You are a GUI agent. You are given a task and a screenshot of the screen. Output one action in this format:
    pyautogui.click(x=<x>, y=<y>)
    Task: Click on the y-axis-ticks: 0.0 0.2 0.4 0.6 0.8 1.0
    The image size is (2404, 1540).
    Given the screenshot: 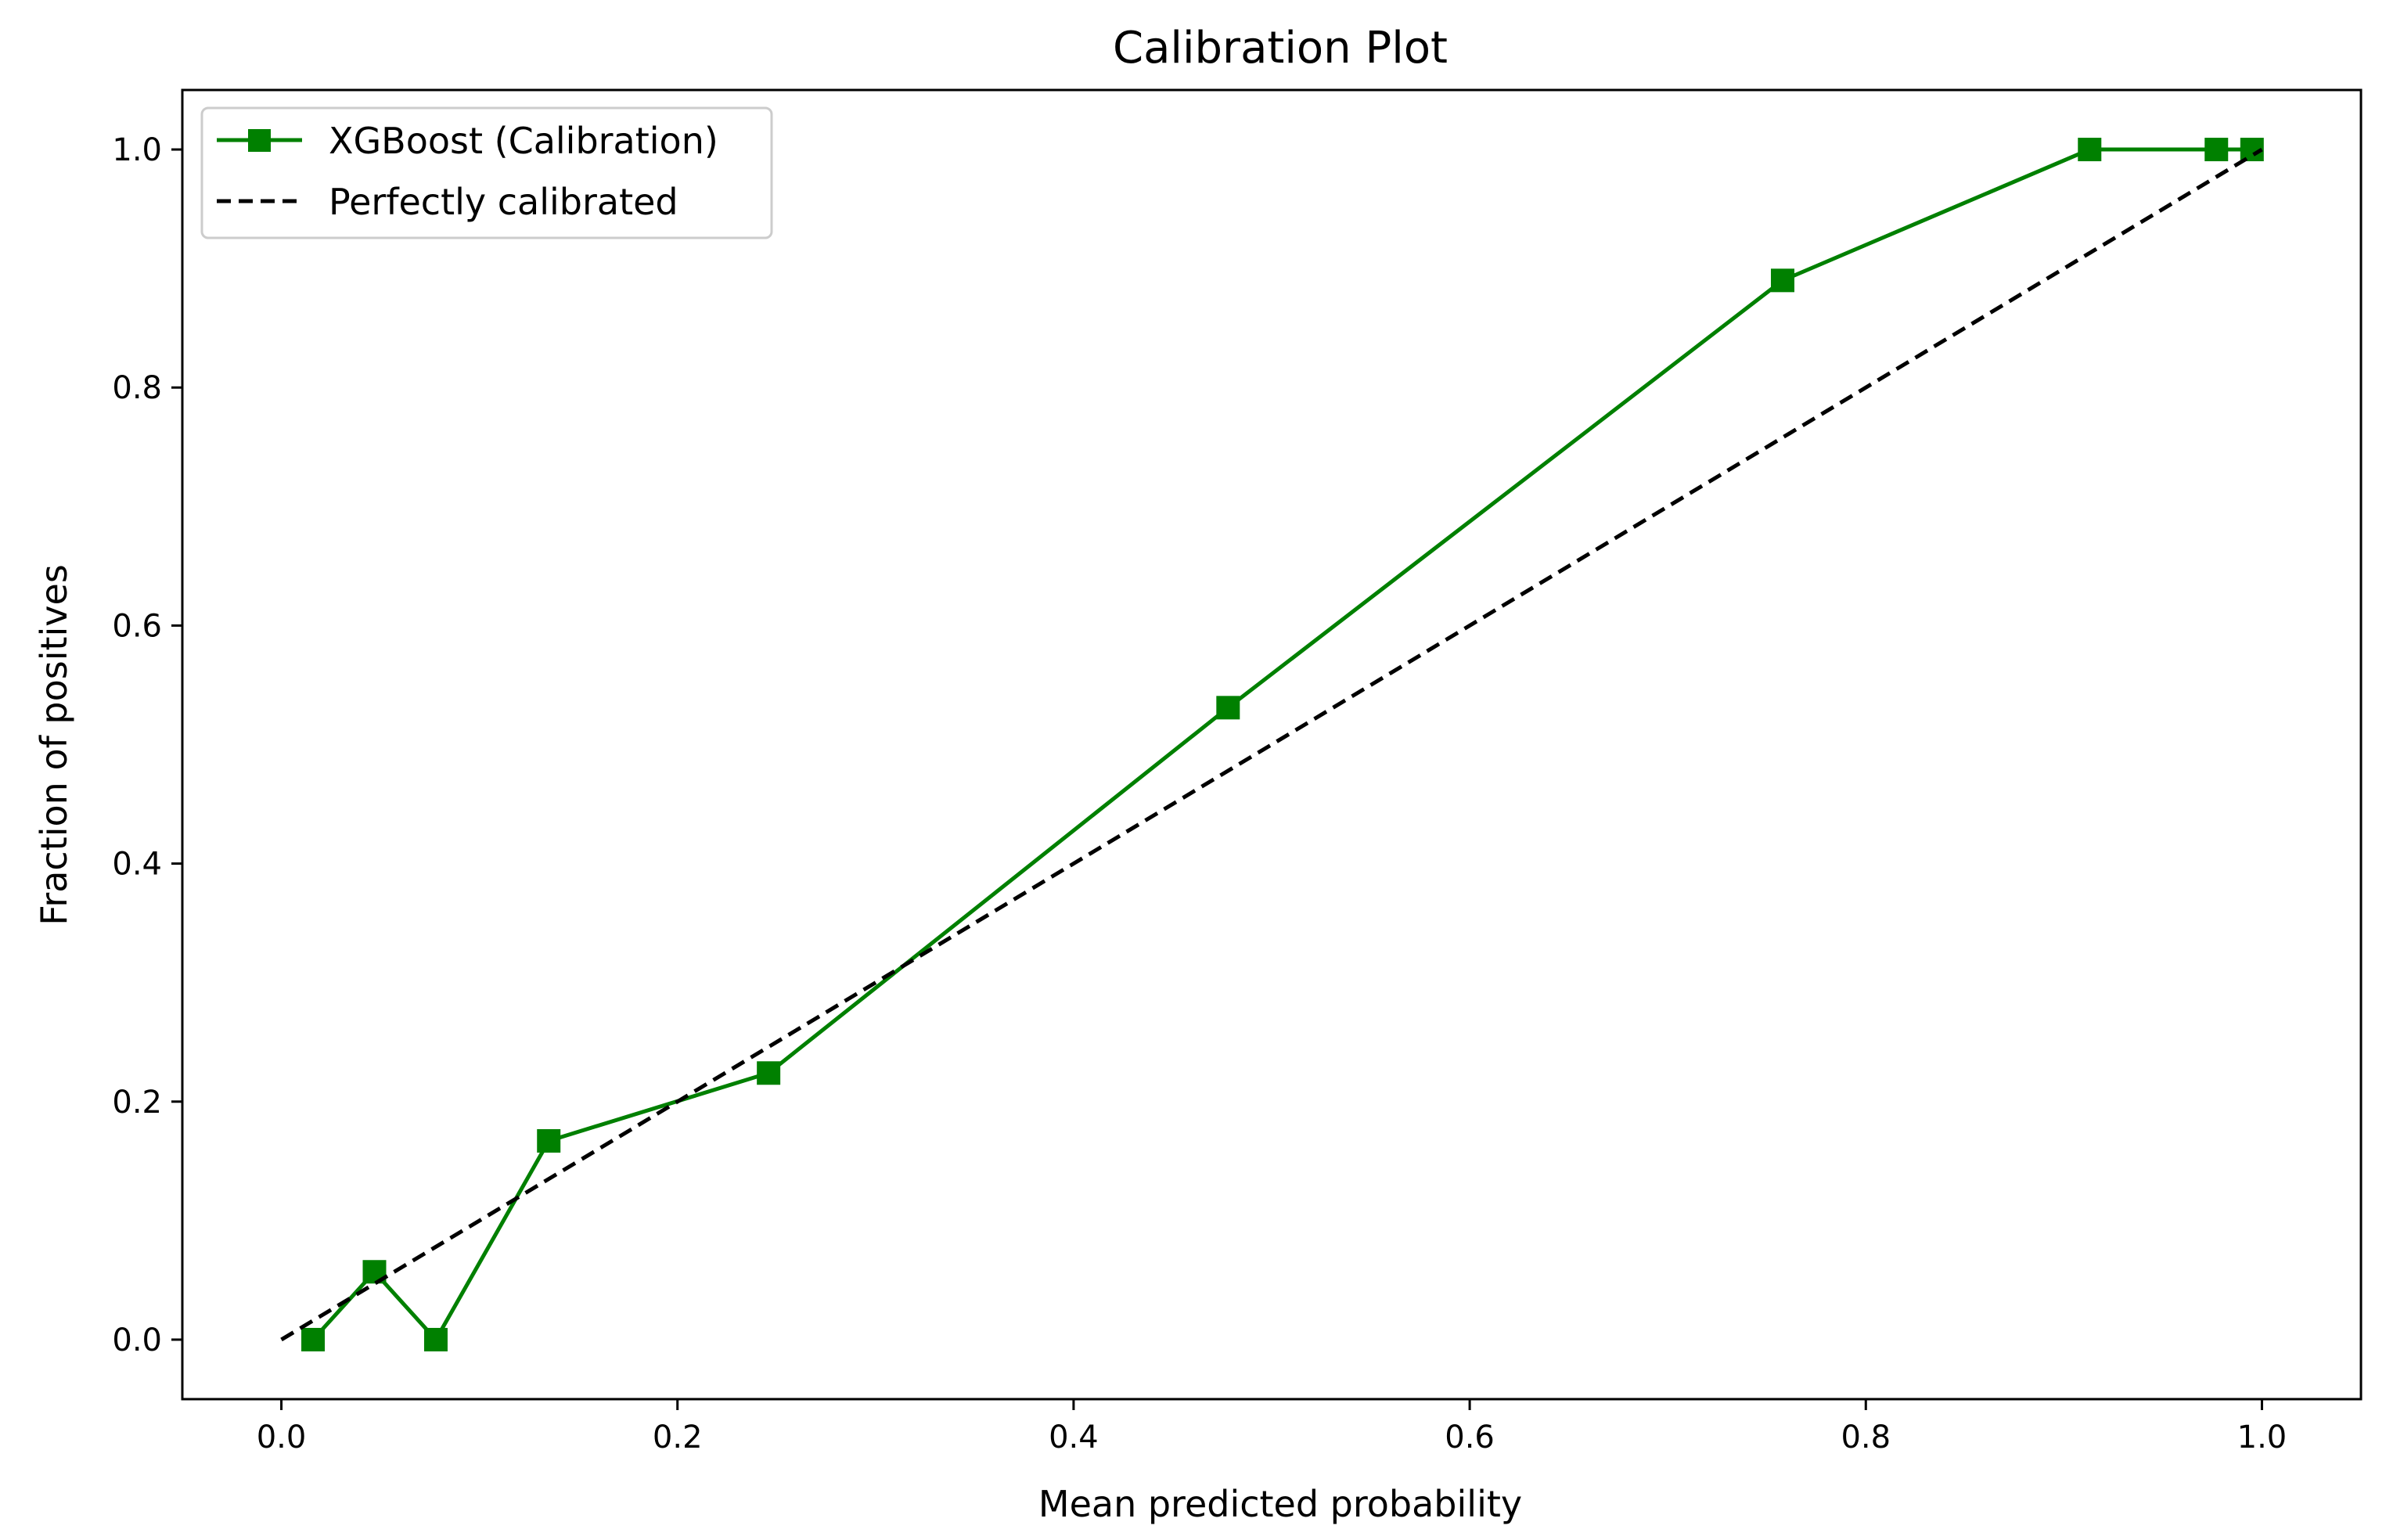 What is the action you would take?
    pyautogui.click(x=147, y=745)
    